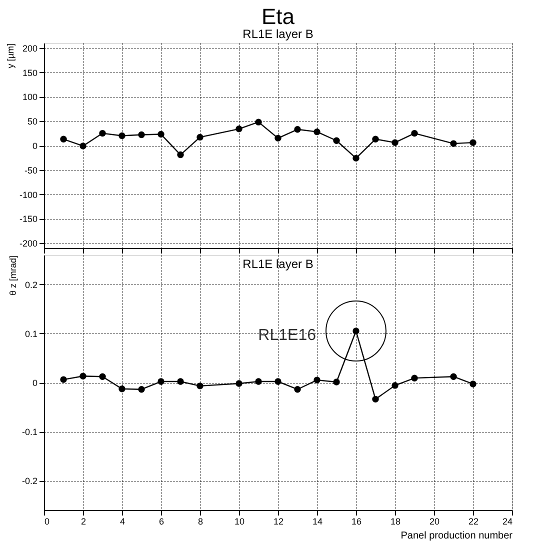 Image resolution: width=541 pixels, height=549 pixels. Describe the element at coordinates (31, 170) in the screenshot. I see `y-tick-label: -50` at that location.